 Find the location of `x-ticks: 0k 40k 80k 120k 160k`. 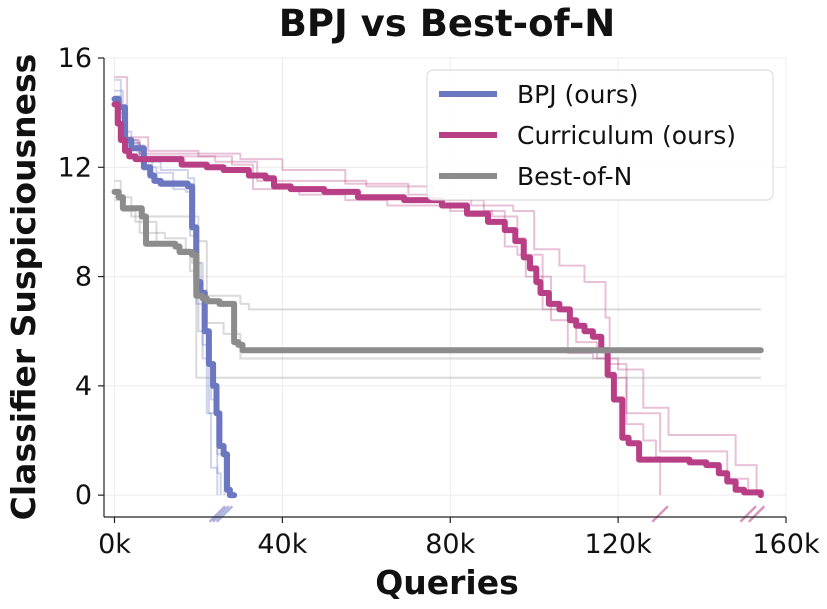

x-ticks: 0k 40k 80k 120k 160k is located at coordinates (459, 538).